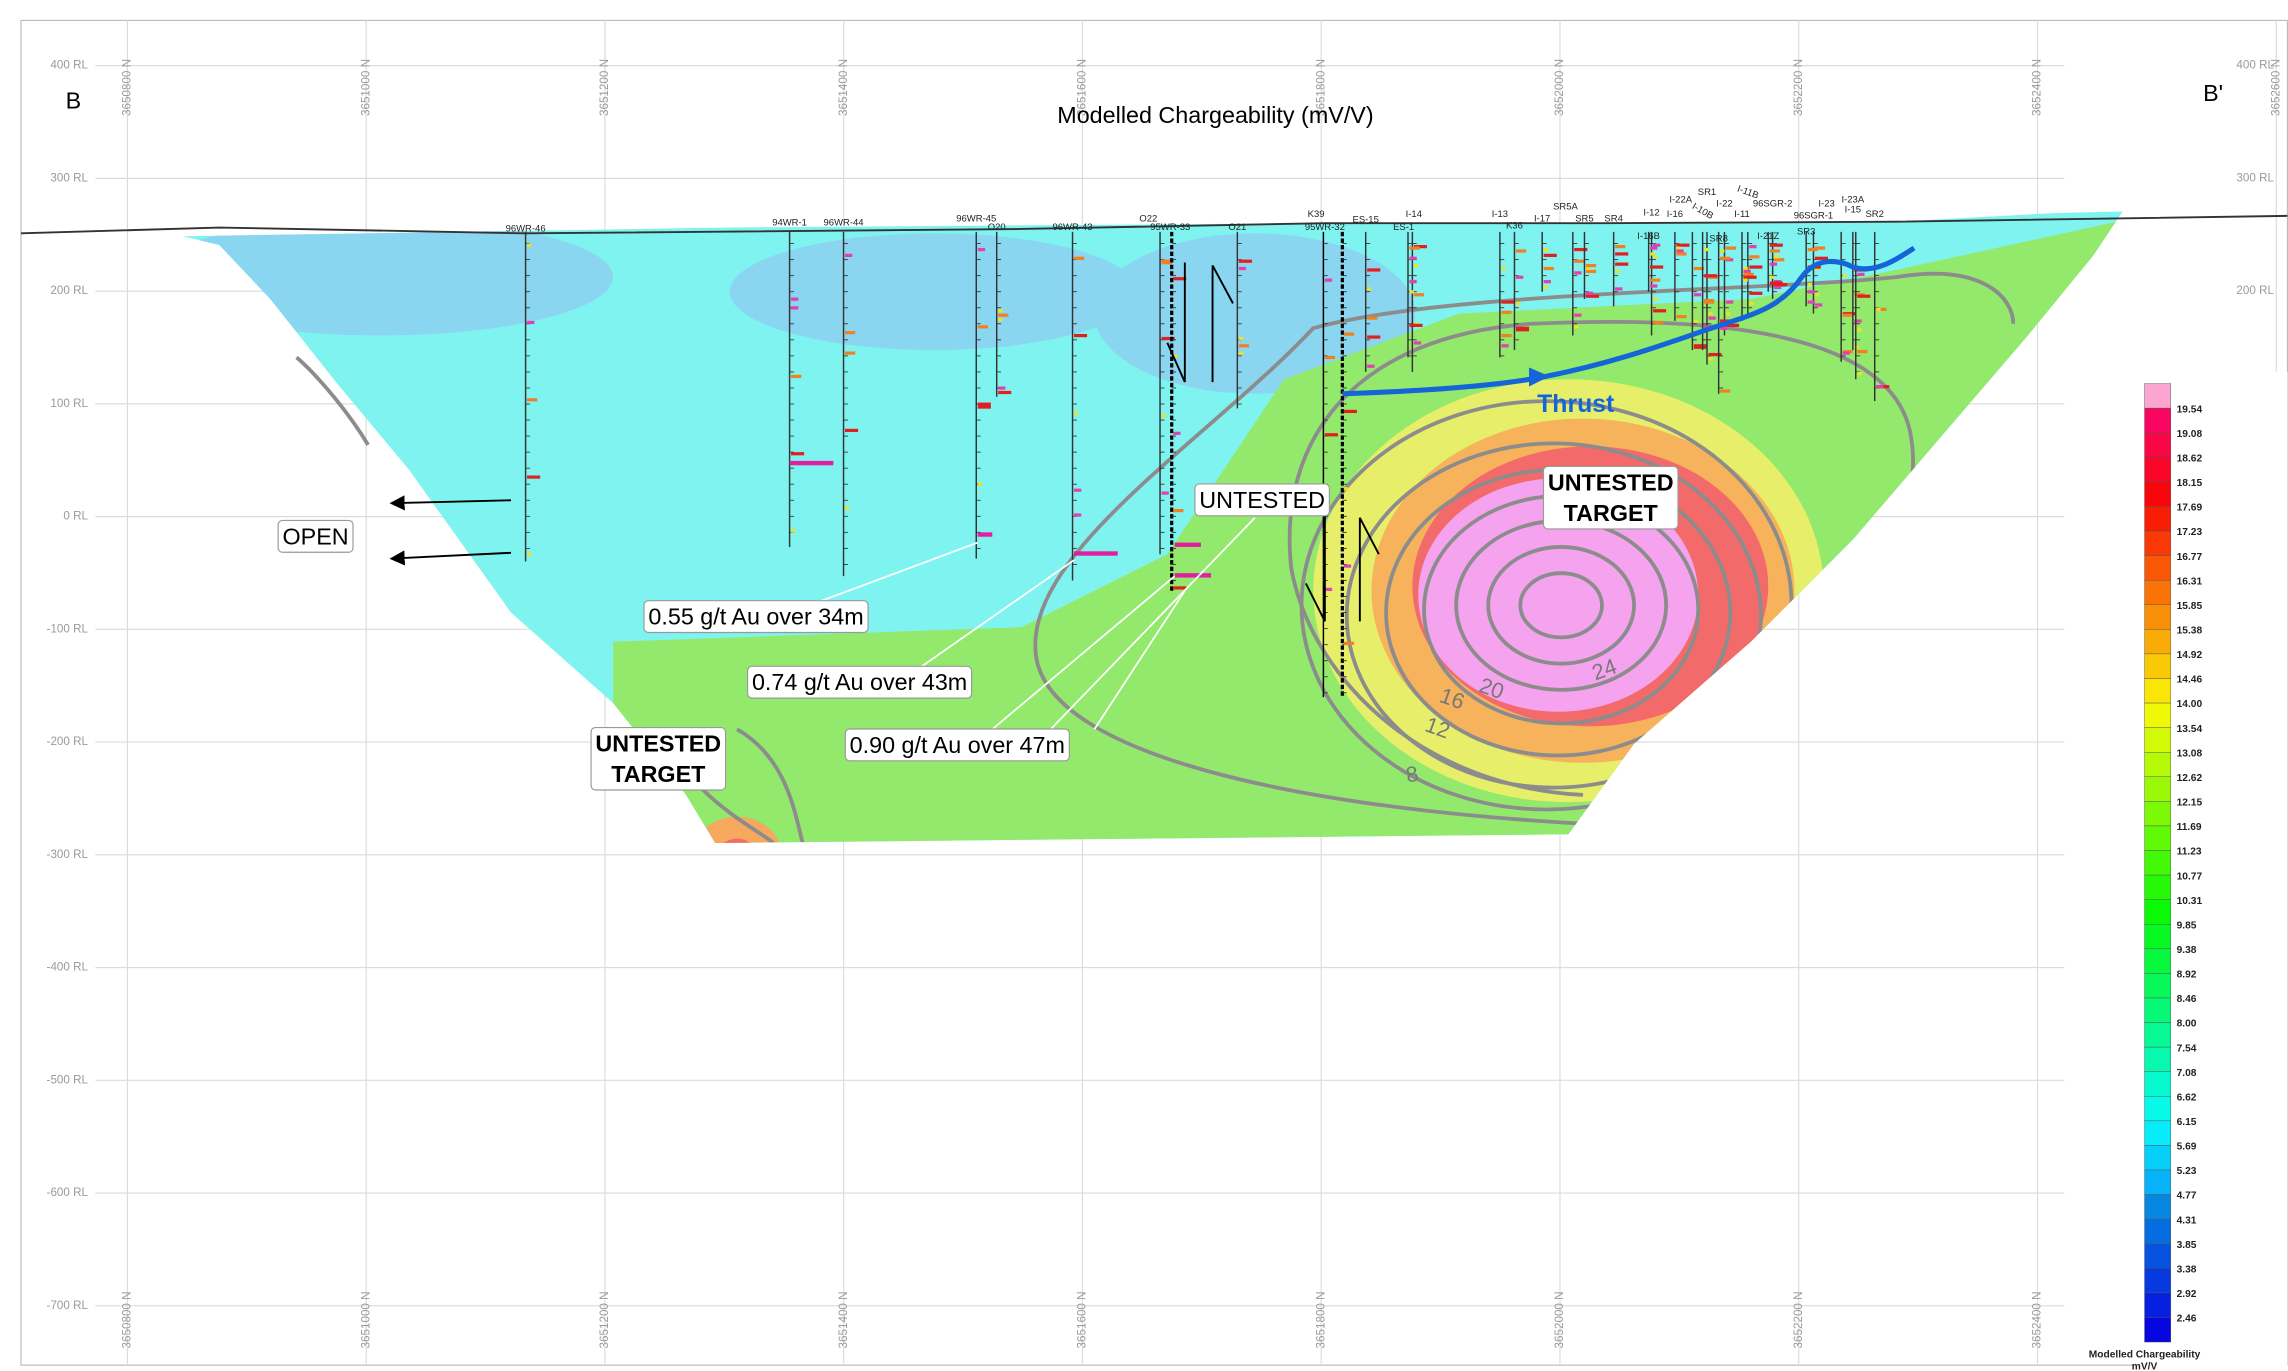 The image size is (2288, 1371). What do you see at coordinates (1702, 211) in the screenshot?
I see `drillhole-label: I-10B` at bounding box center [1702, 211].